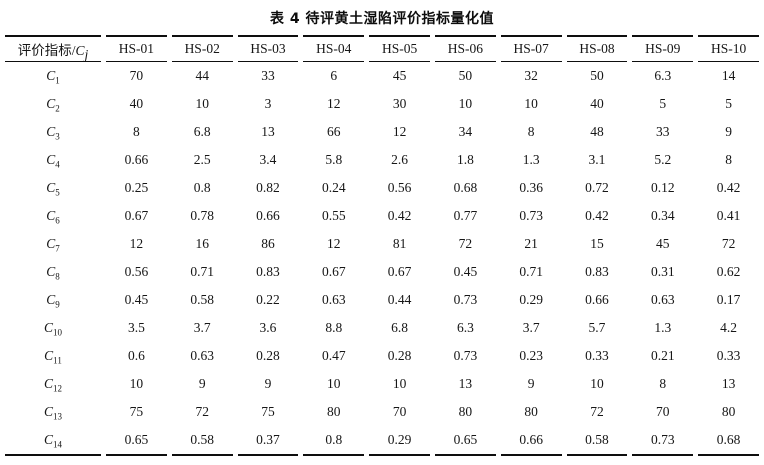 The height and width of the screenshot is (465, 764). What do you see at coordinates (334, 383) in the screenshot?
I see `table-cell: 10` at bounding box center [334, 383].